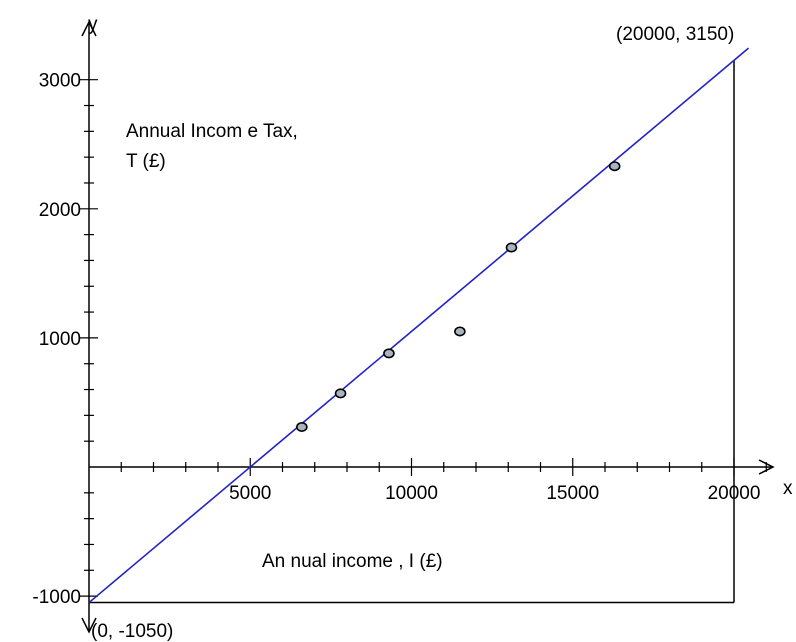 The height and width of the screenshot is (642, 796). What do you see at coordinates (766, 467) in the screenshot?
I see `x-axis-arrow` at bounding box center [766, 467].